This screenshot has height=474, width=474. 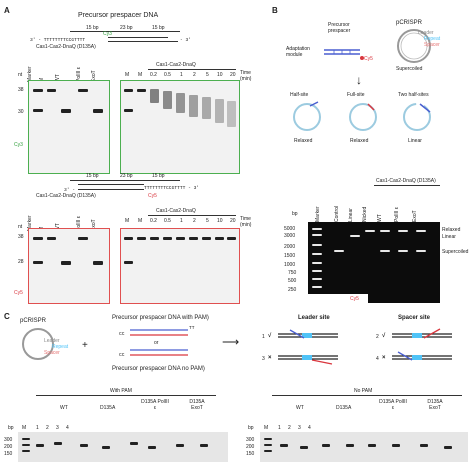 I want to click on gel2-lane-m2: M, so click(x=140, y=75).